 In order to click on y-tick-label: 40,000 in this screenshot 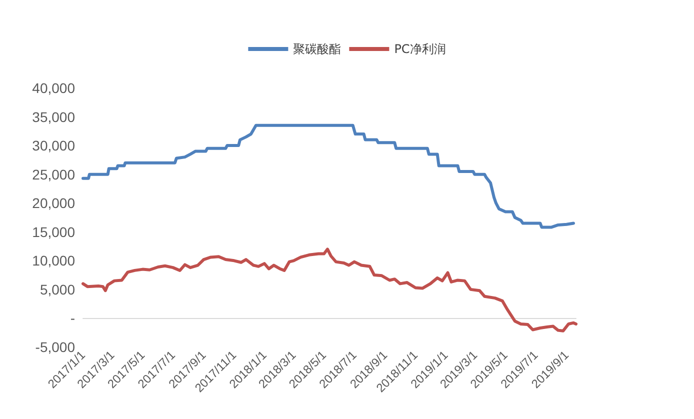, I will do `click(54, 88)`.